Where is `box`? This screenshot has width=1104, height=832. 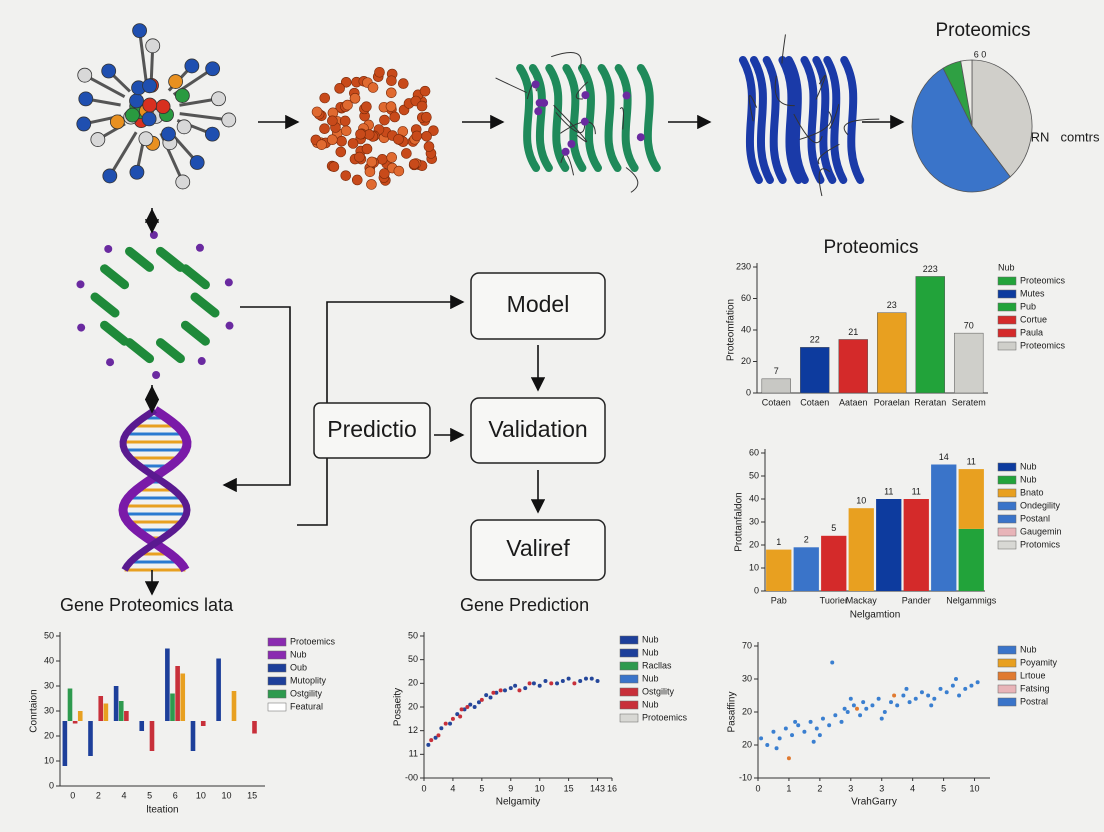 box is located at coordinates (372, 430).